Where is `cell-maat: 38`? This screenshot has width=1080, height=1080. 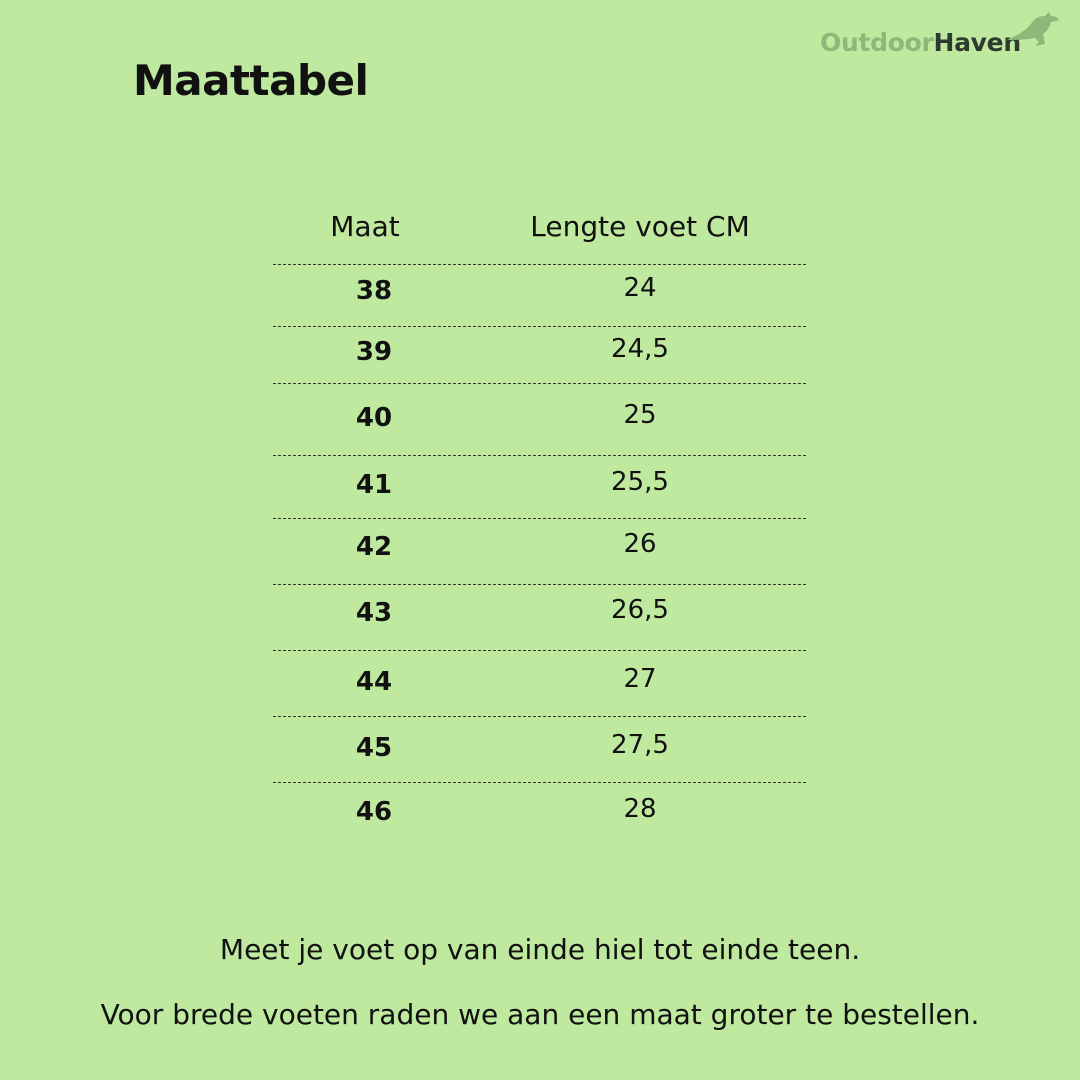
cell-maat: 38 is located at coordinates (374, 291).